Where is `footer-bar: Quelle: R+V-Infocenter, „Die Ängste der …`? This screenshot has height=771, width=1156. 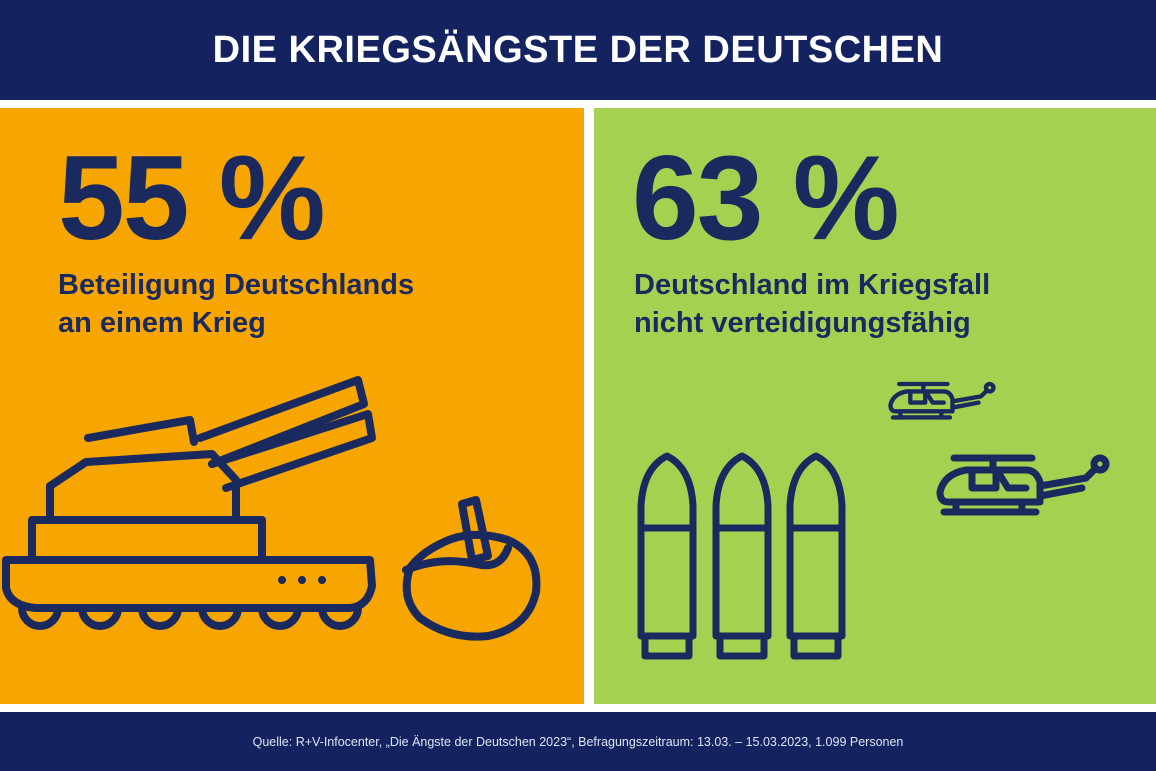
footer-bar: Quelle: R+V-Infocenter, „Die Ängste der … is located at coordinates (578, 741).